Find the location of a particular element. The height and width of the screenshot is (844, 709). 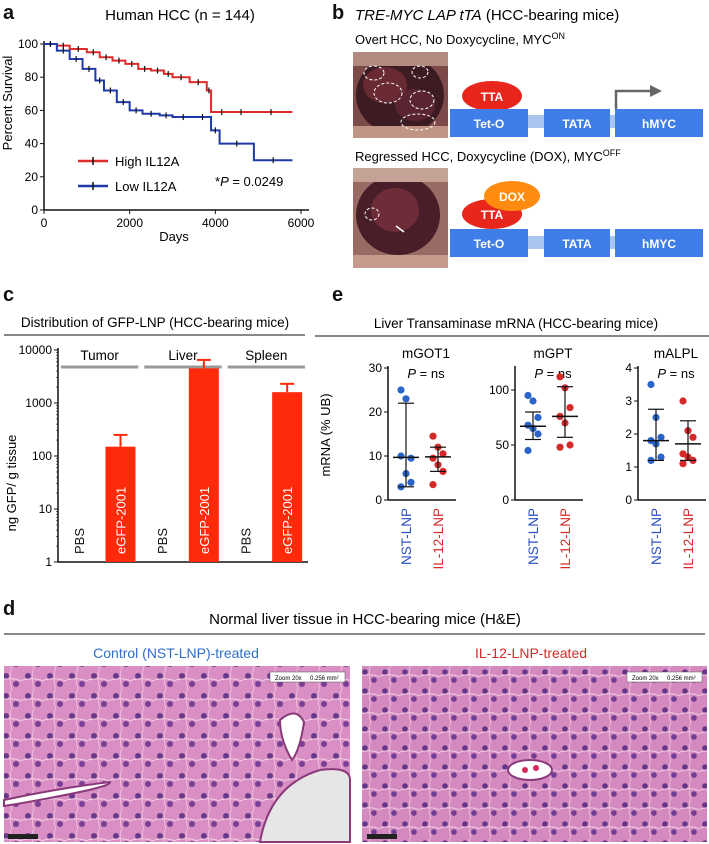

panel-e-ylabel: mRNA (% UB) is located at coordinates (325, 434).